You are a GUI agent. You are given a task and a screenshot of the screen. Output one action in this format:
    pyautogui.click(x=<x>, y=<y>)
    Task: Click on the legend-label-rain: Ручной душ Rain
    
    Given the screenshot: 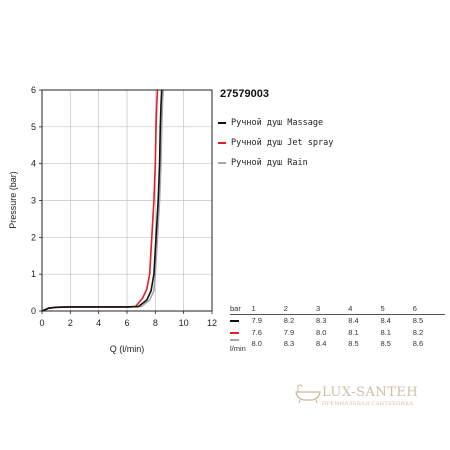 What is the action you would take?
    pyautogui.click(x=269, y=163)
    